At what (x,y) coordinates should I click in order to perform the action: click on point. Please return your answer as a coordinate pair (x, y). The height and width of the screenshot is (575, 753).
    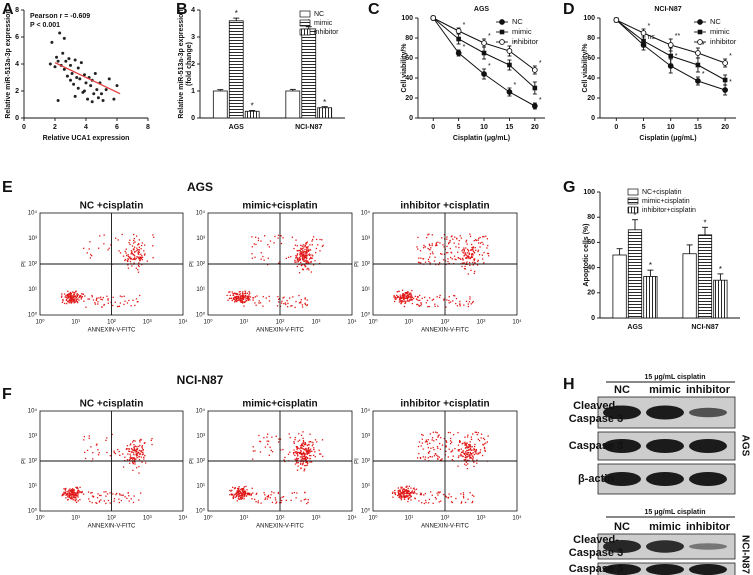
    Looking at the image, I should click on (86, 83).